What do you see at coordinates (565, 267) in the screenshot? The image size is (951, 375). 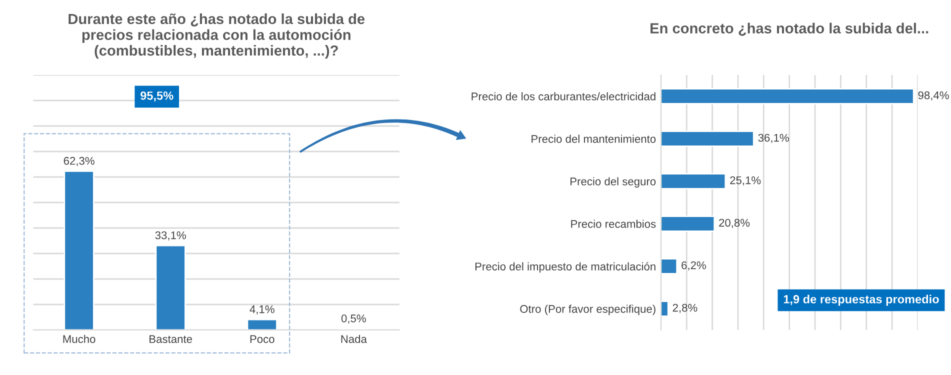 I see `y-tick-label: Precio del impuesto de matriculación` at bounding box center [565, 267].